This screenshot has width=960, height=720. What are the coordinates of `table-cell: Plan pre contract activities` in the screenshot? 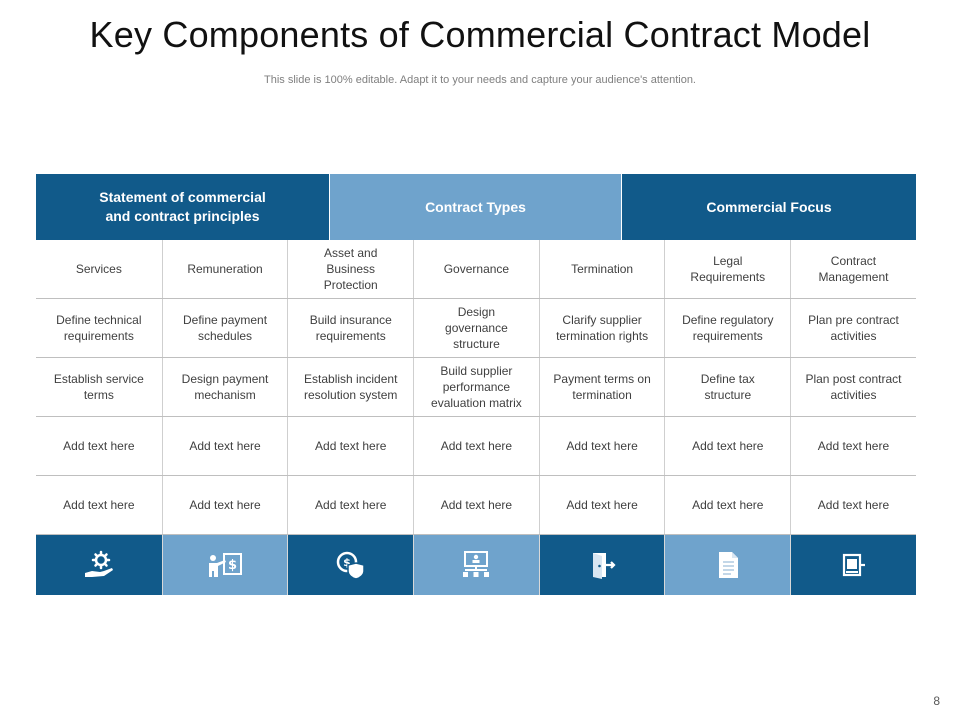 It's located at (853, 328).